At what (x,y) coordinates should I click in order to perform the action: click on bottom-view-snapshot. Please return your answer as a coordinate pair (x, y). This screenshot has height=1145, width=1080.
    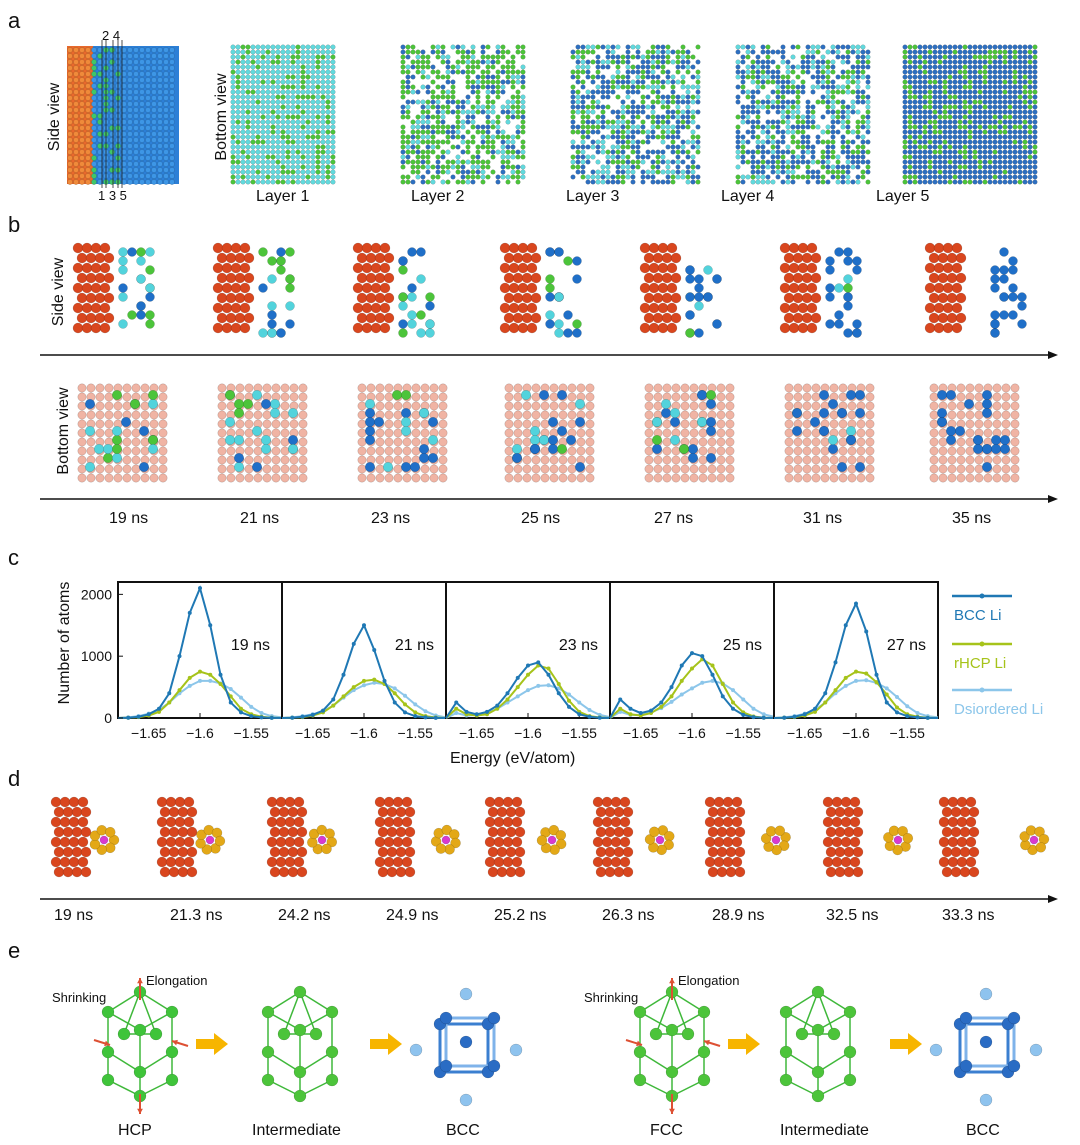
    Looking at the image, I should click on (689, 433).